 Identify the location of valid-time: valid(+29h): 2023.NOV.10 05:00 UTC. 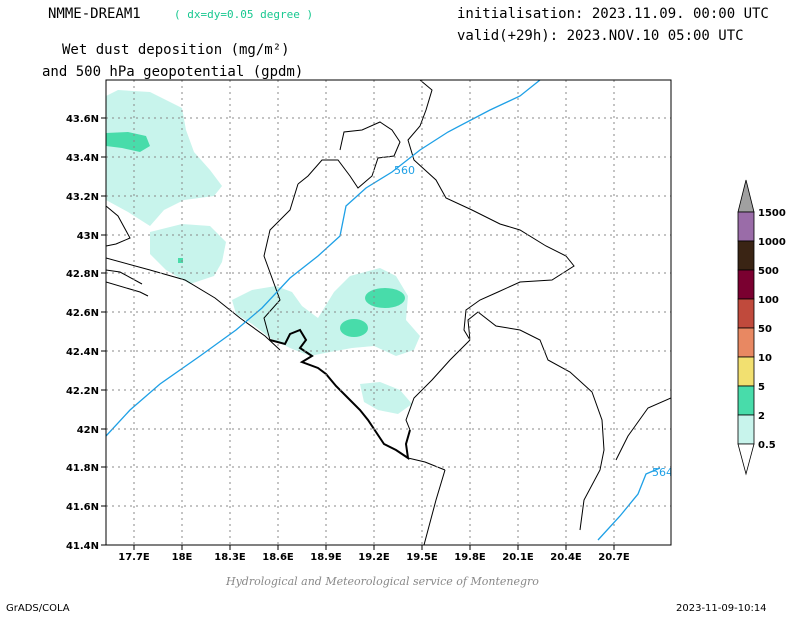
(600, 36).